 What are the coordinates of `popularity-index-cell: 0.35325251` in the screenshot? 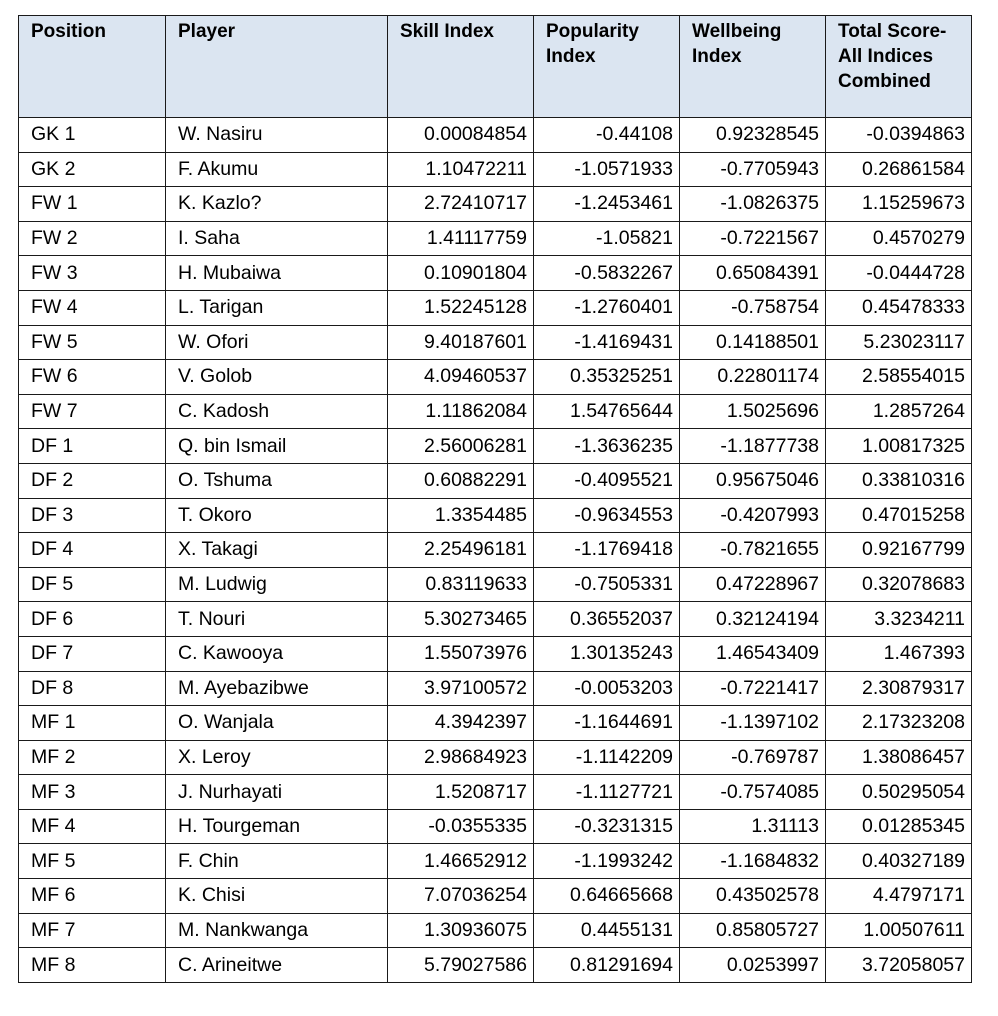 It's located at (606, 377).